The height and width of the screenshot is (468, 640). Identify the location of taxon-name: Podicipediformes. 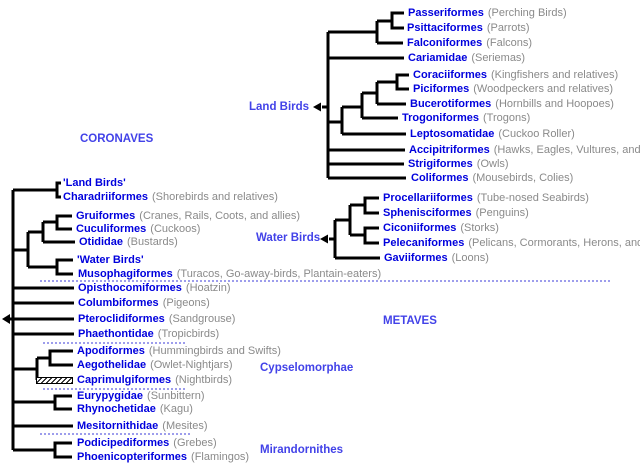
(123, 443).